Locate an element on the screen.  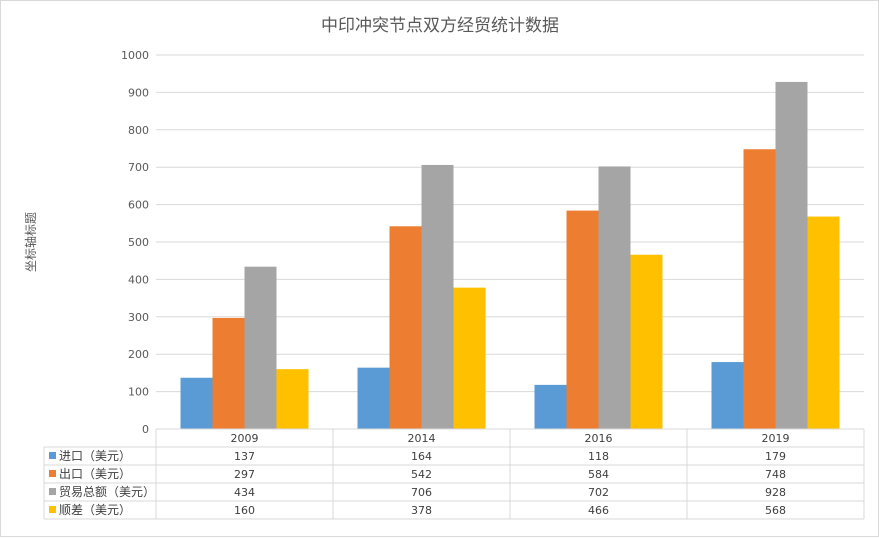
x-tick-label: 2016 is located at coordinates (599, 438).